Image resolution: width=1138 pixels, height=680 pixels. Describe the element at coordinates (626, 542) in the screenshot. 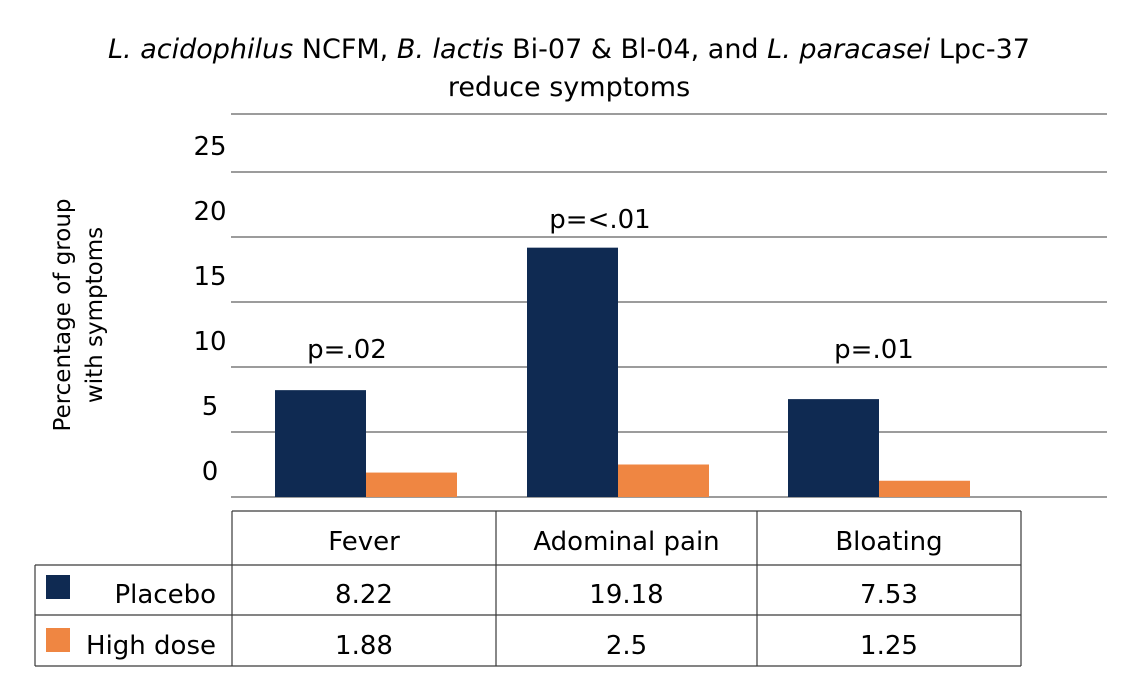

I see `category-label: Adominal pain` at that location.